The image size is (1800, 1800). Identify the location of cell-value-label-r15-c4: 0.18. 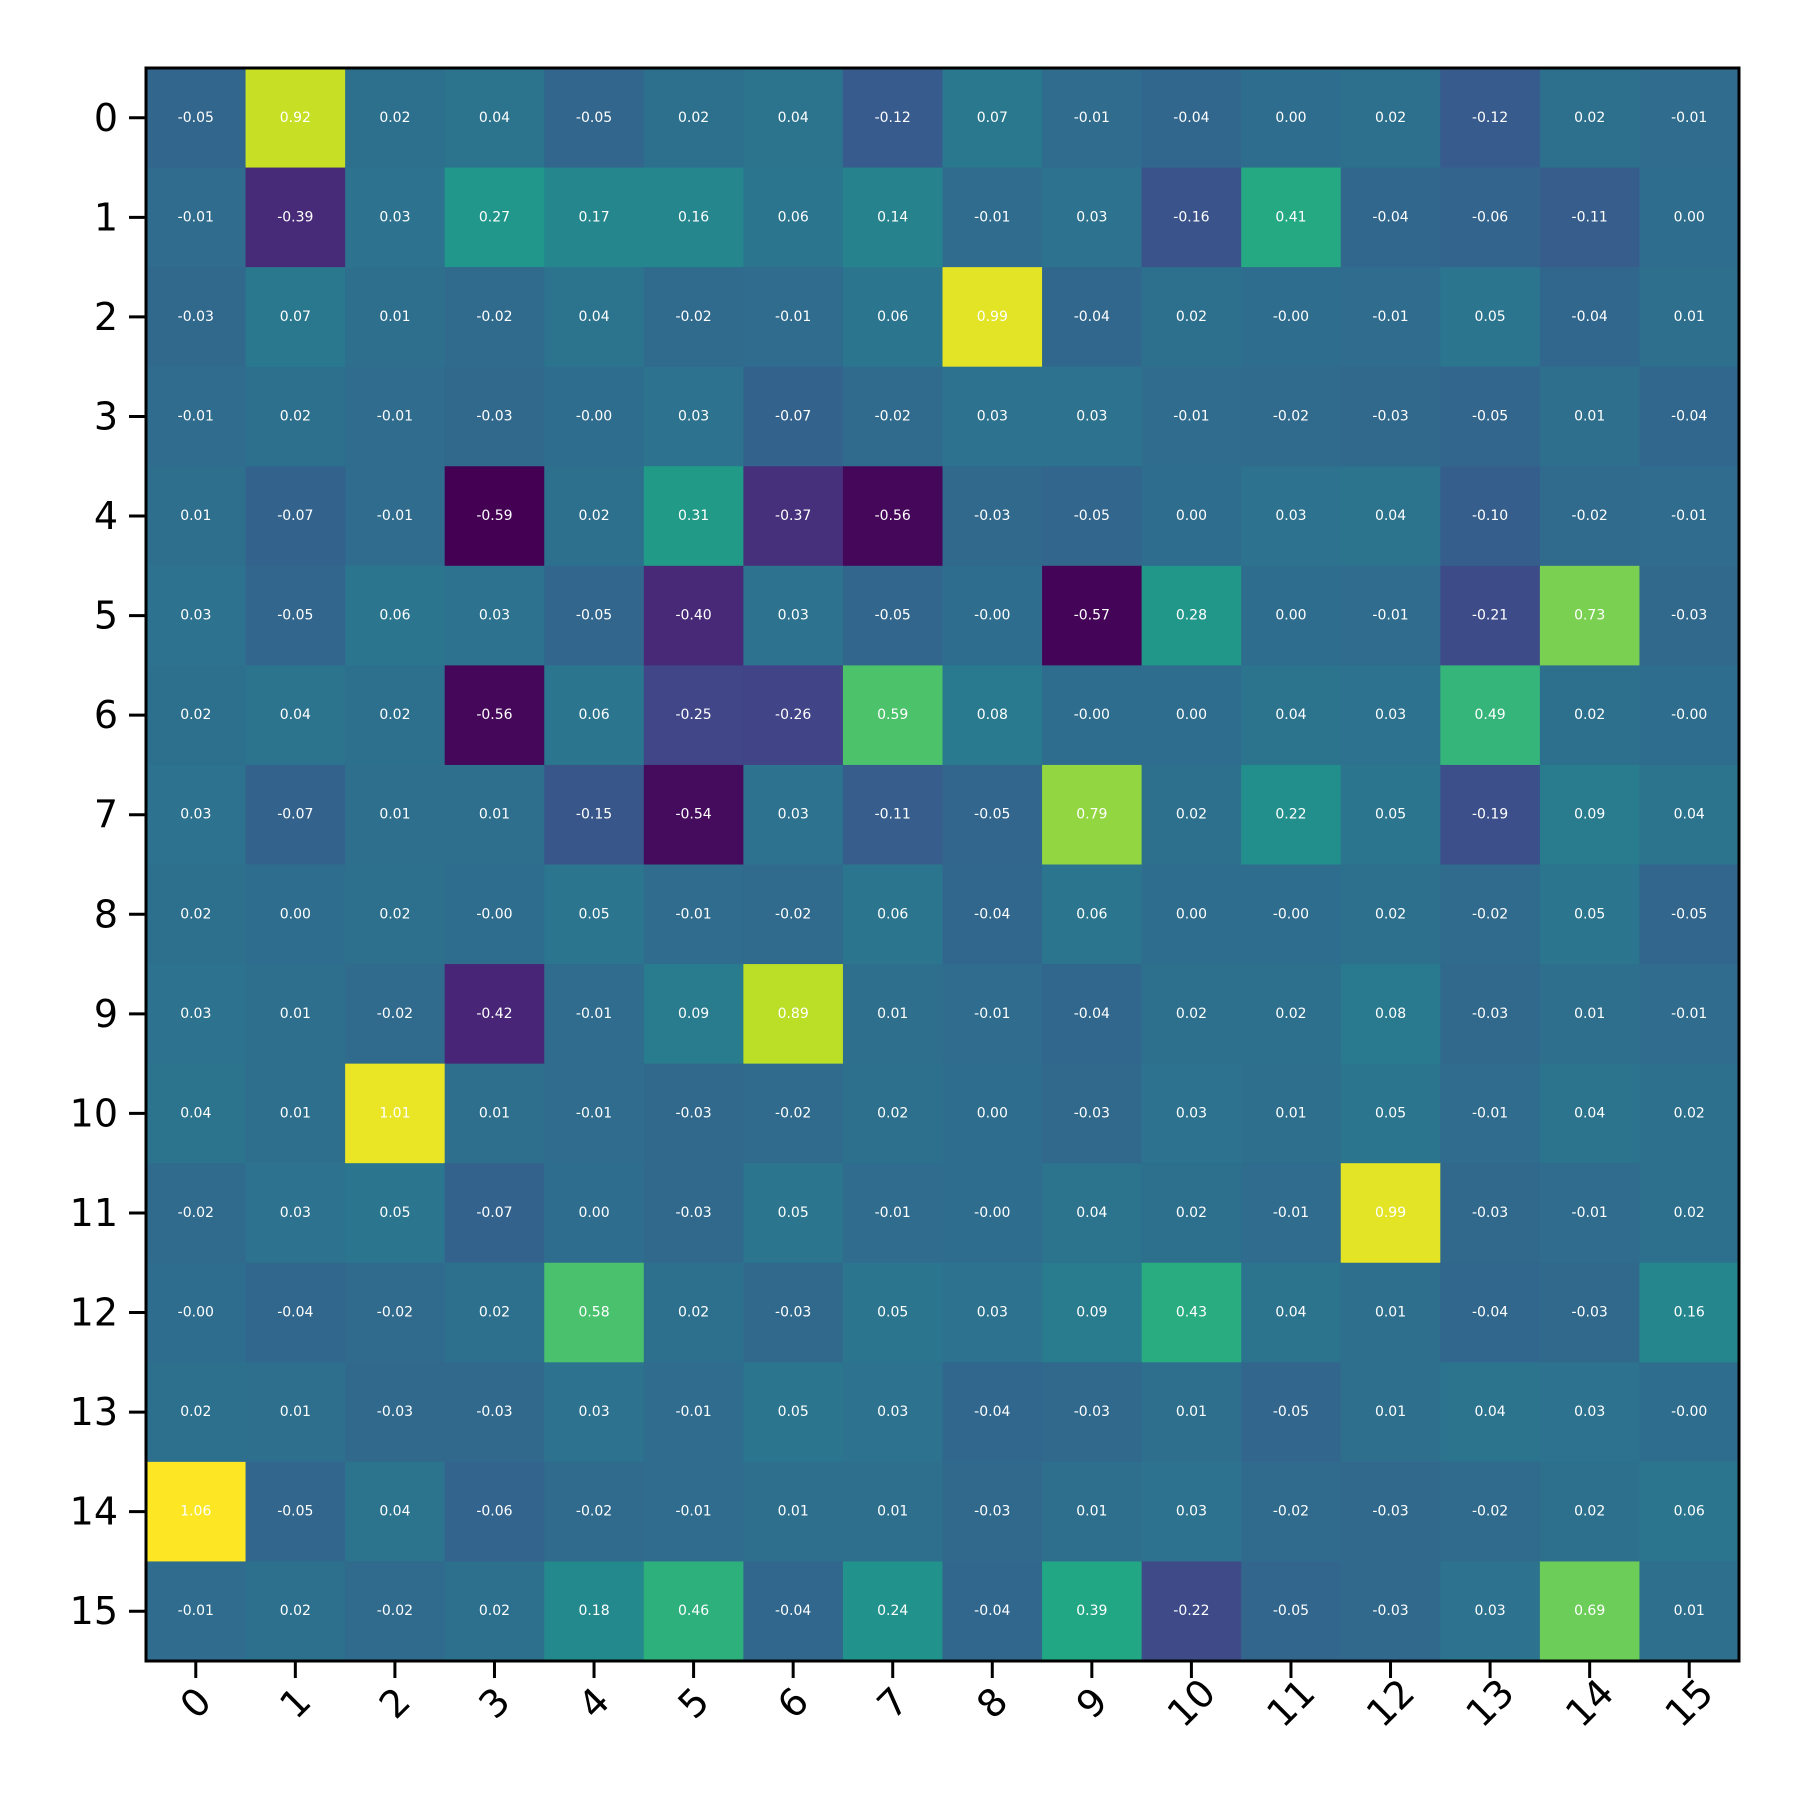
(593, 1611).